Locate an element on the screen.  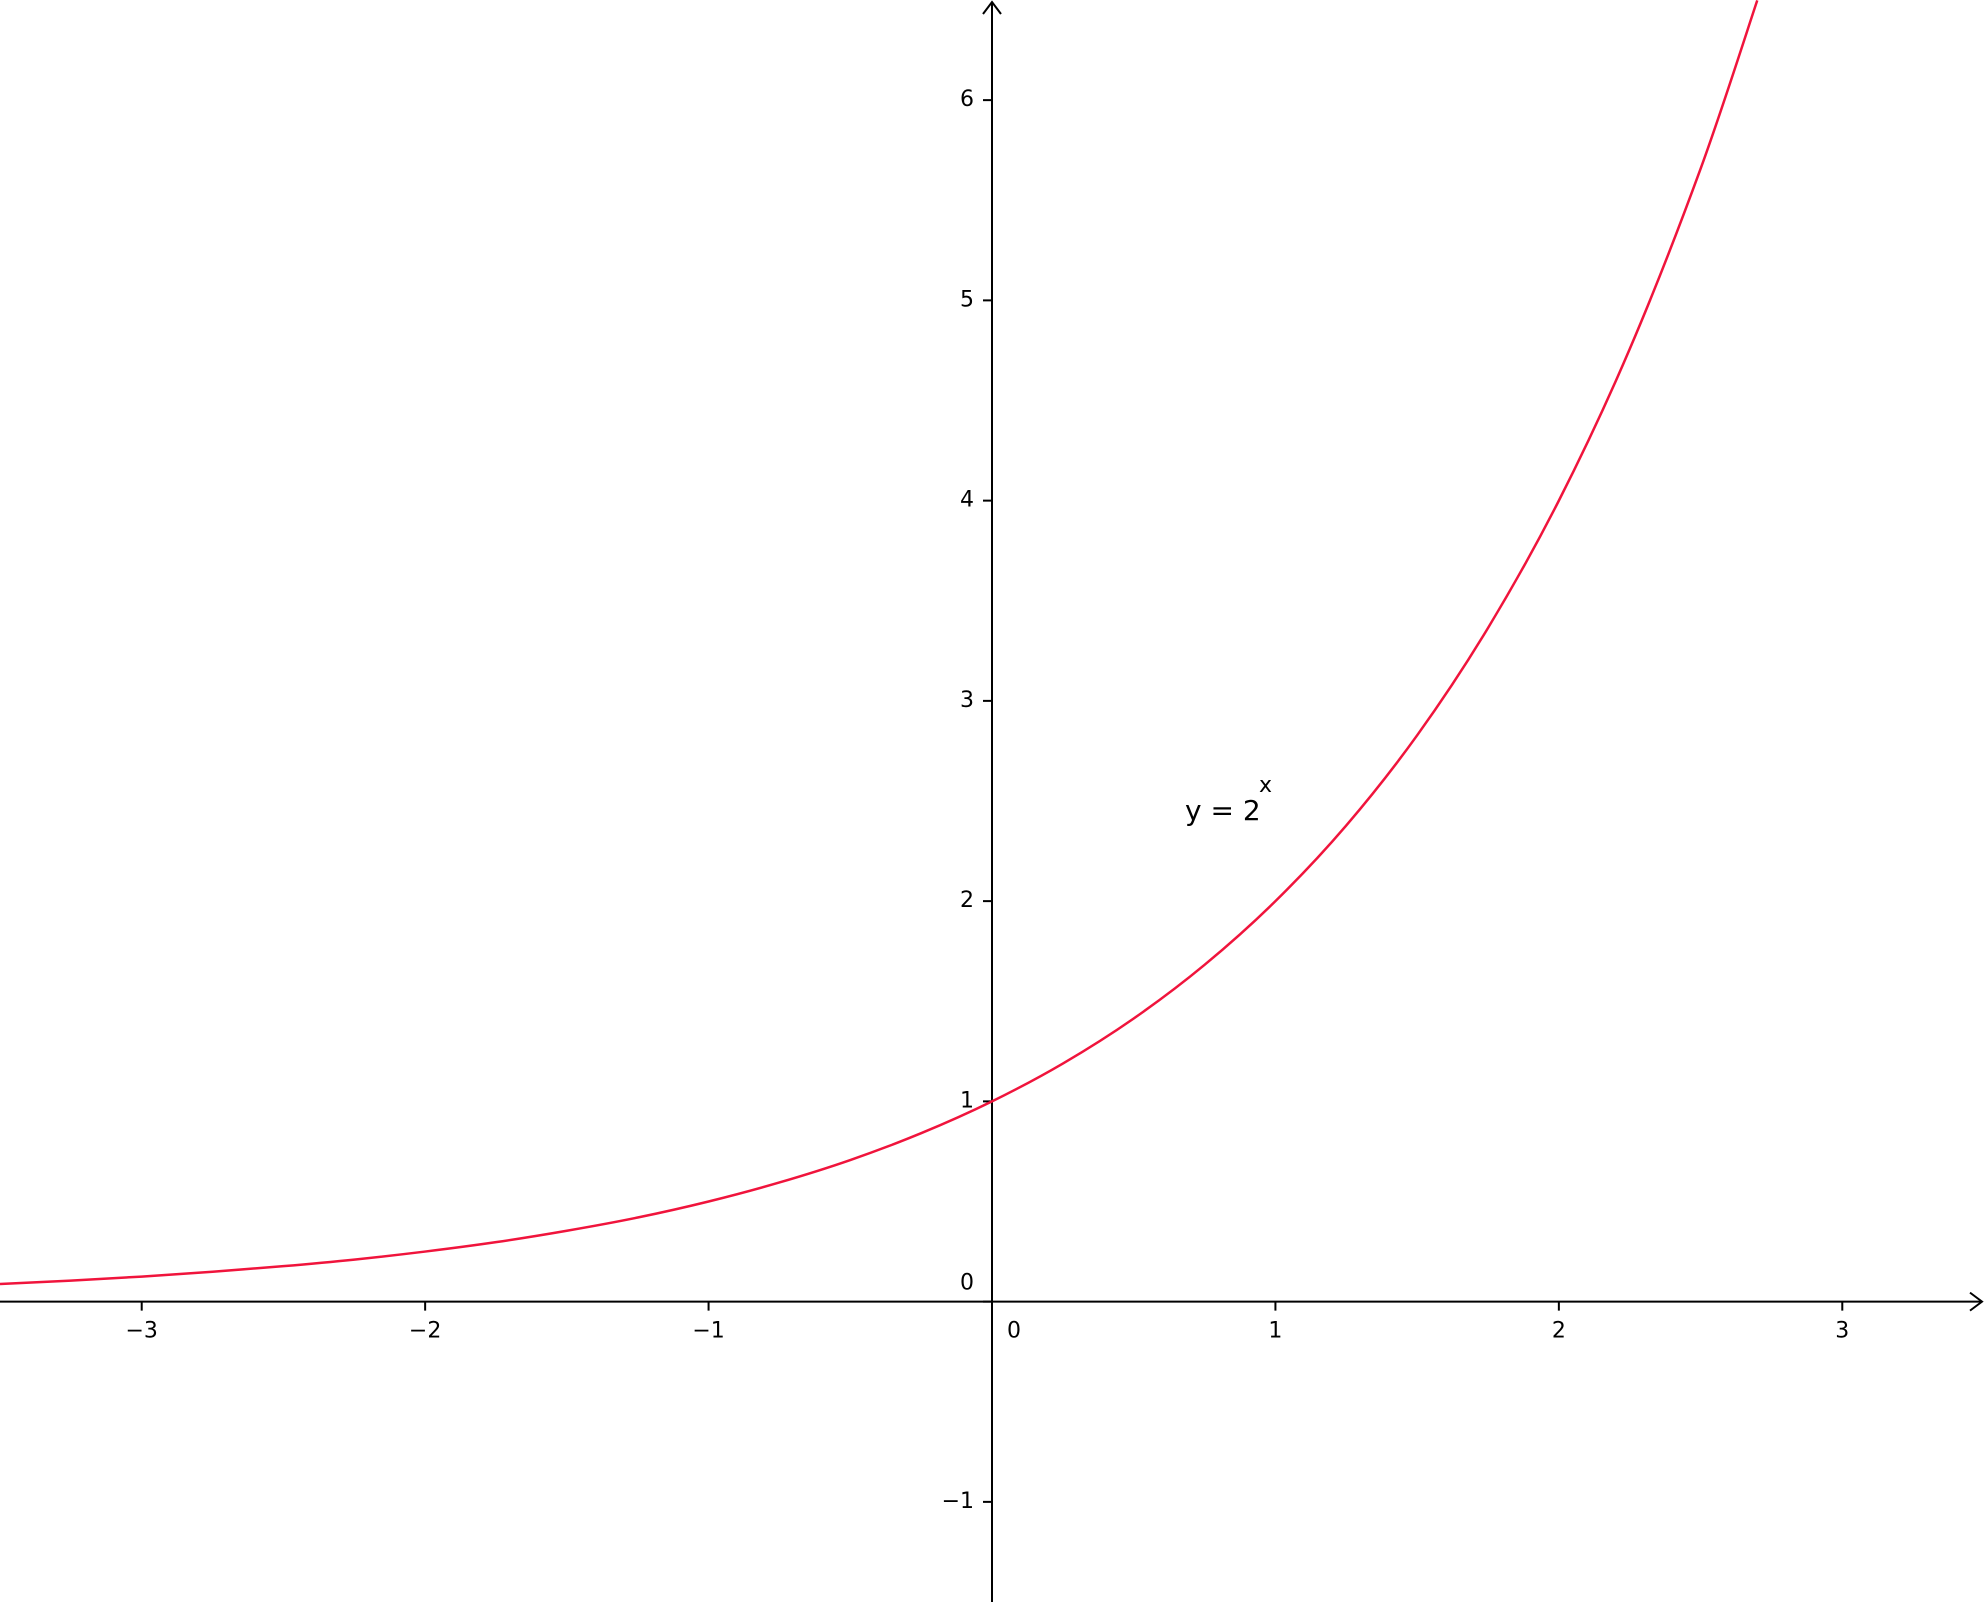
x-tick-label: −1 is located at coordinates (708, 1331).